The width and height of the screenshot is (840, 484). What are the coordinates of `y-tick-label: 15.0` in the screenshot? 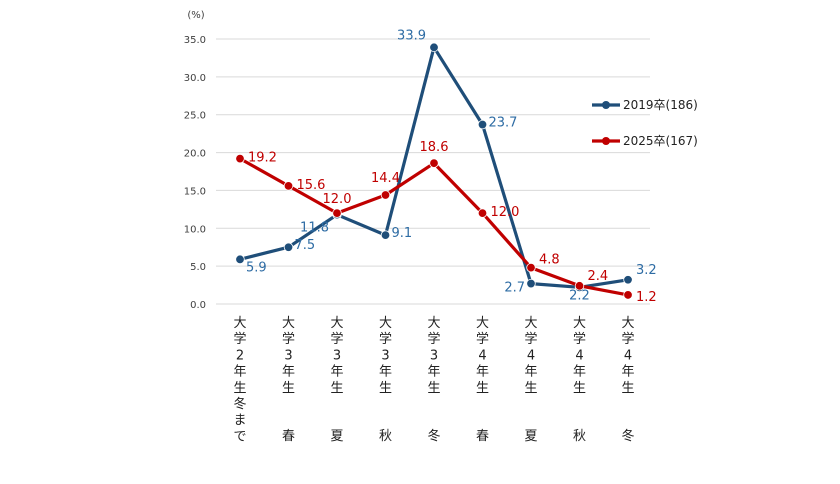 It's located at (195, 191).